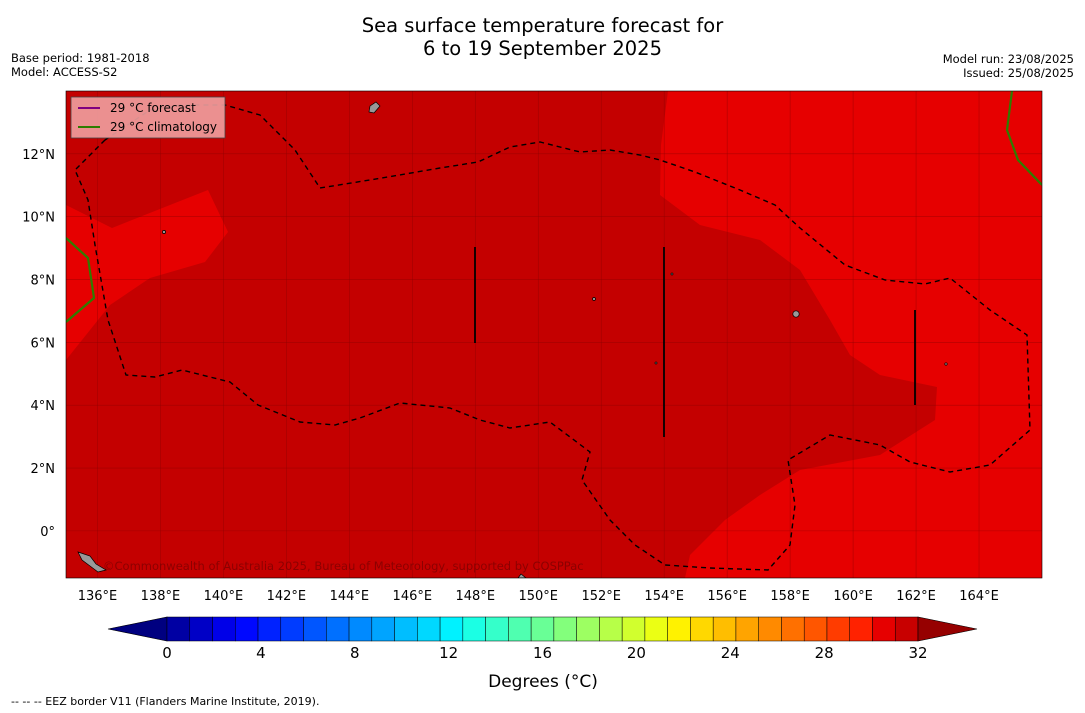  What do you see at coordinates (917, 653) in the screenshot?
I see `colorbar-tick: 32` at bounding box center [917, 653].